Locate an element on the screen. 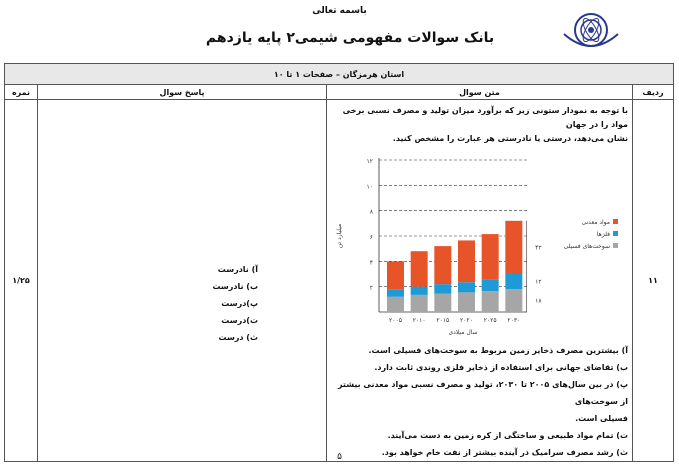 The width and height of the screenshot is (679, 474). col-header-radif: ردیف is located at coordinates (653, 92).